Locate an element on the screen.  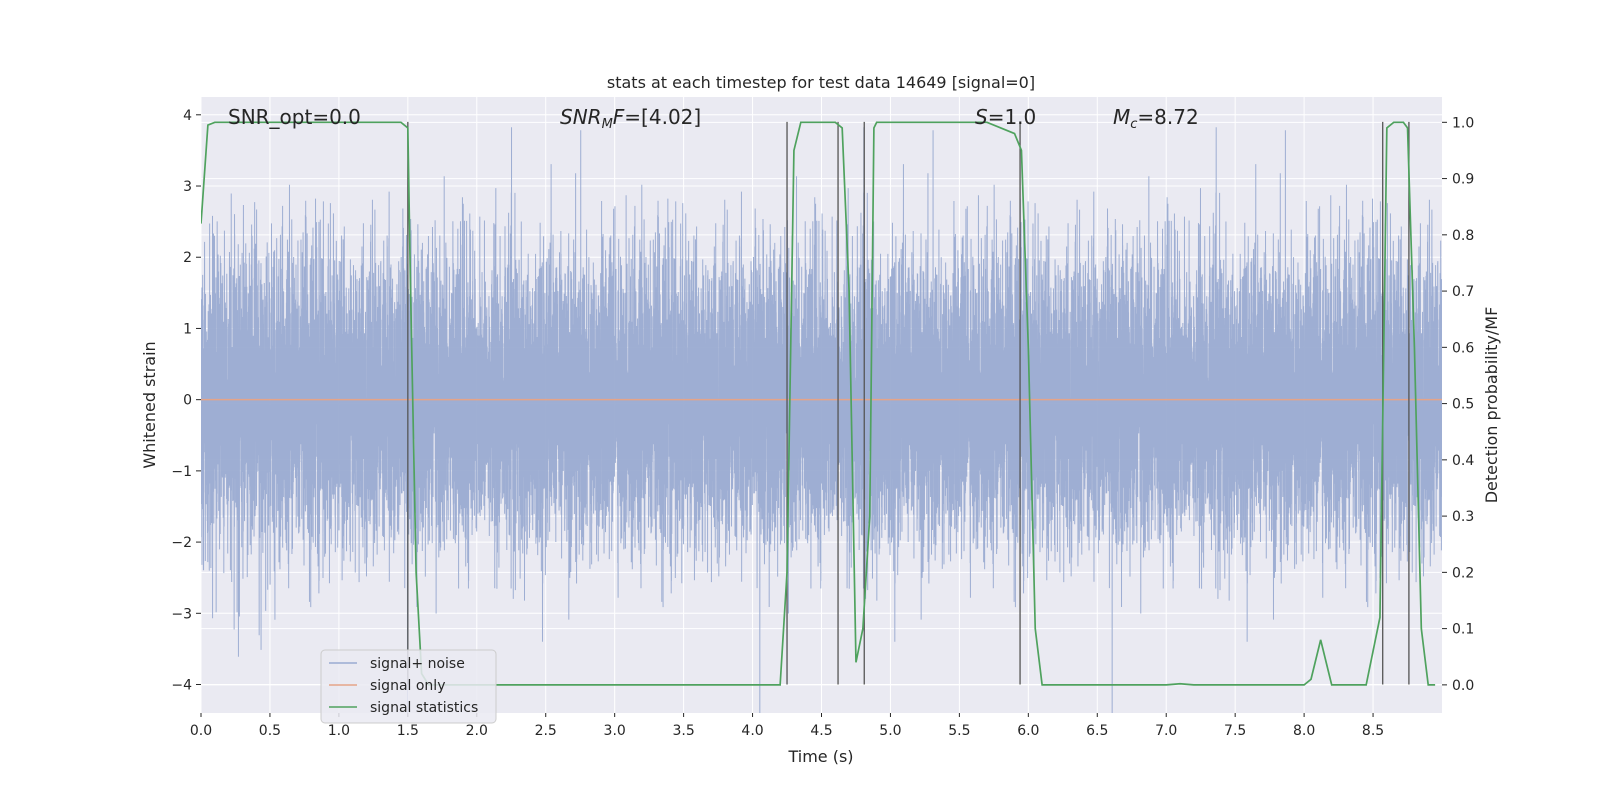
s-symbol: S is located at coordinates (981, 117).